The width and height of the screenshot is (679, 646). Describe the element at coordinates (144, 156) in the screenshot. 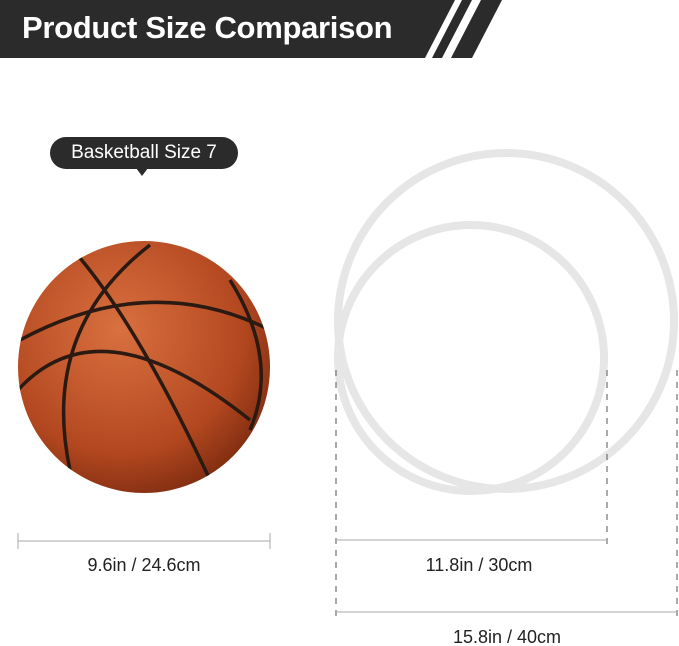

I see `basketball-label-tag: Basketball Size 7` at that location.